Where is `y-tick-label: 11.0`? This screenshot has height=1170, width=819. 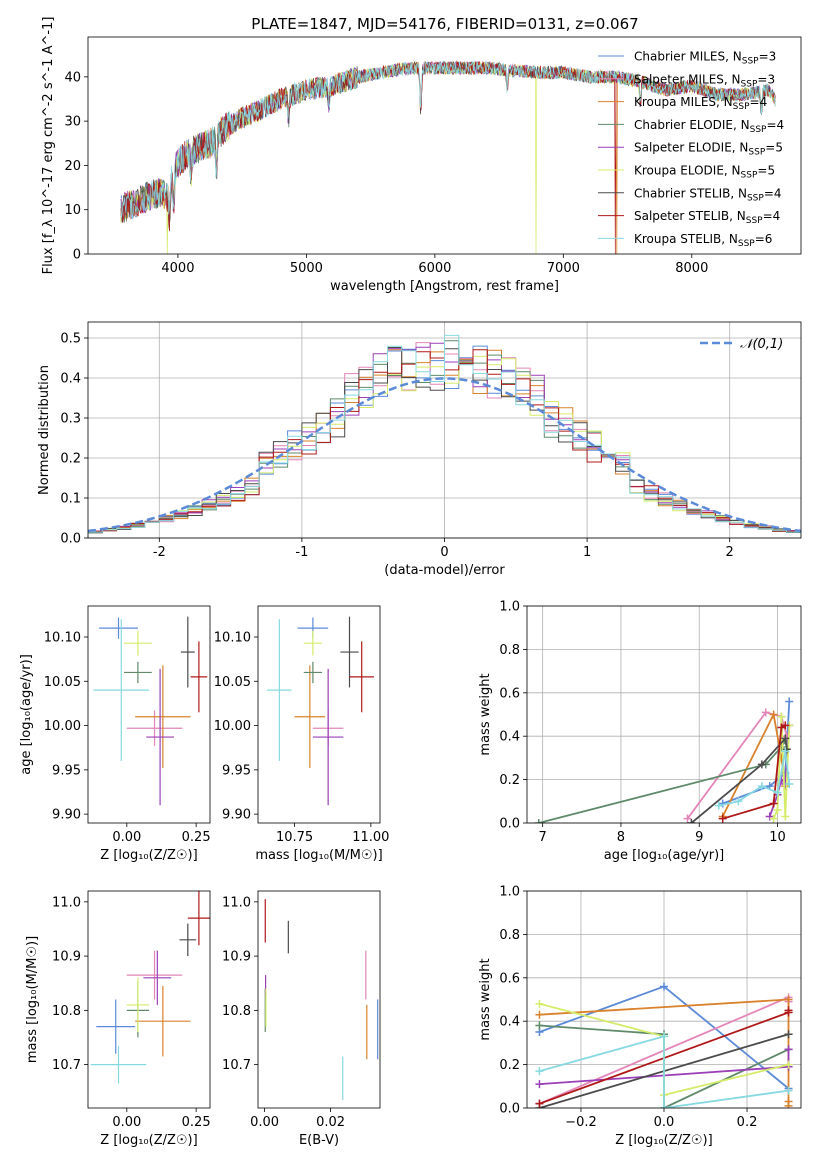
y-tick-label: 11.0 is located at coordinates (236, 902).